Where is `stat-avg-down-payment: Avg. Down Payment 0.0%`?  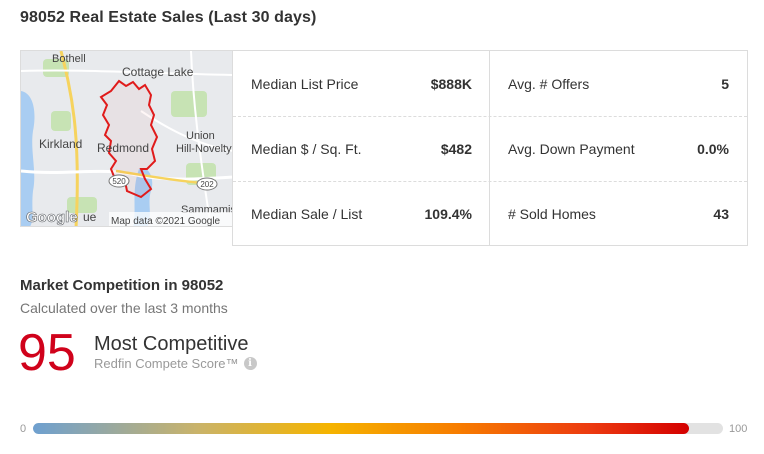 stat-avg-down-payment: Avg. Down Payment 0.0% is located at coordinates (618, 148).